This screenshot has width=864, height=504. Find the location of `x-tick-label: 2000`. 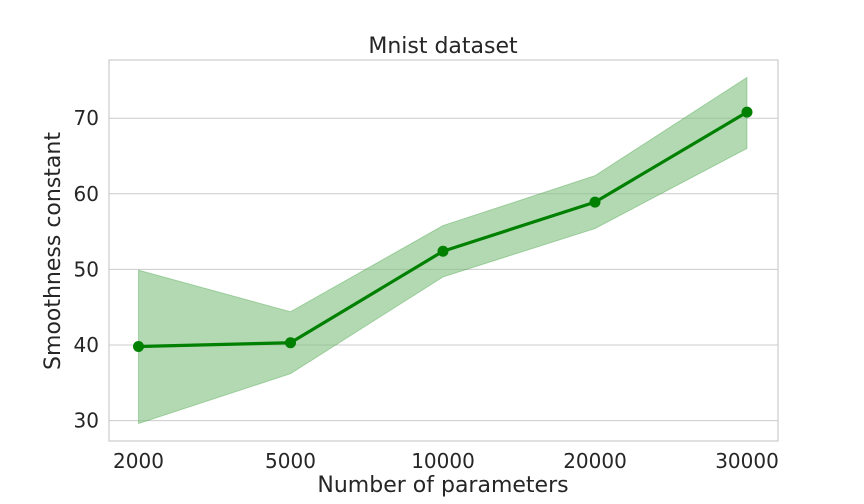

x-tick-label: 2000 is located at coordinates (138, 461).